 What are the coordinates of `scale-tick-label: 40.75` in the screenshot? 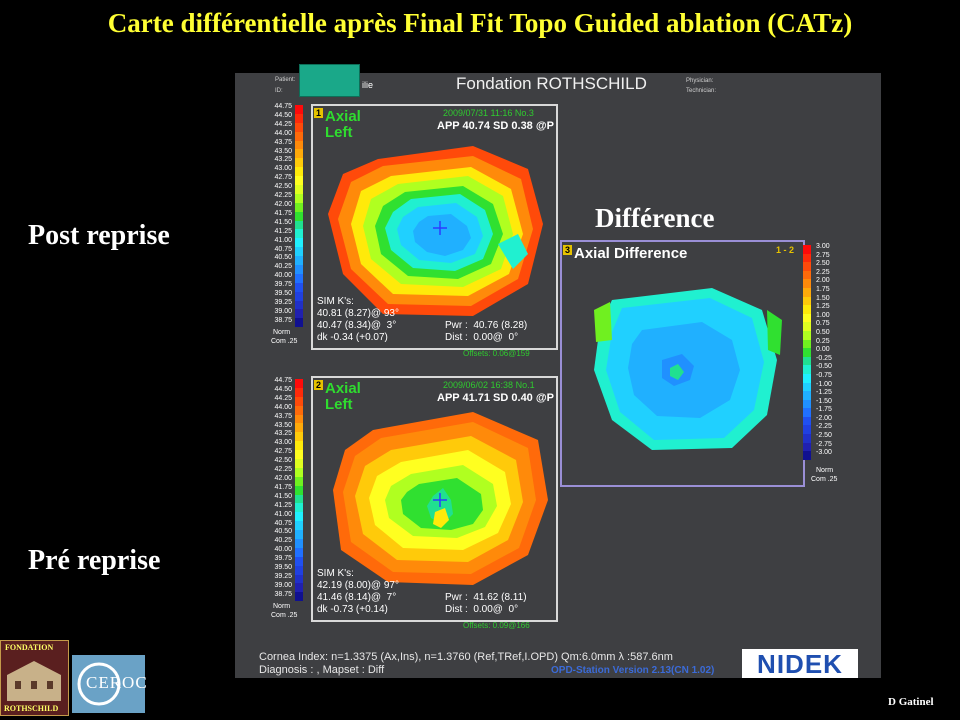 It's located at (283, 523).